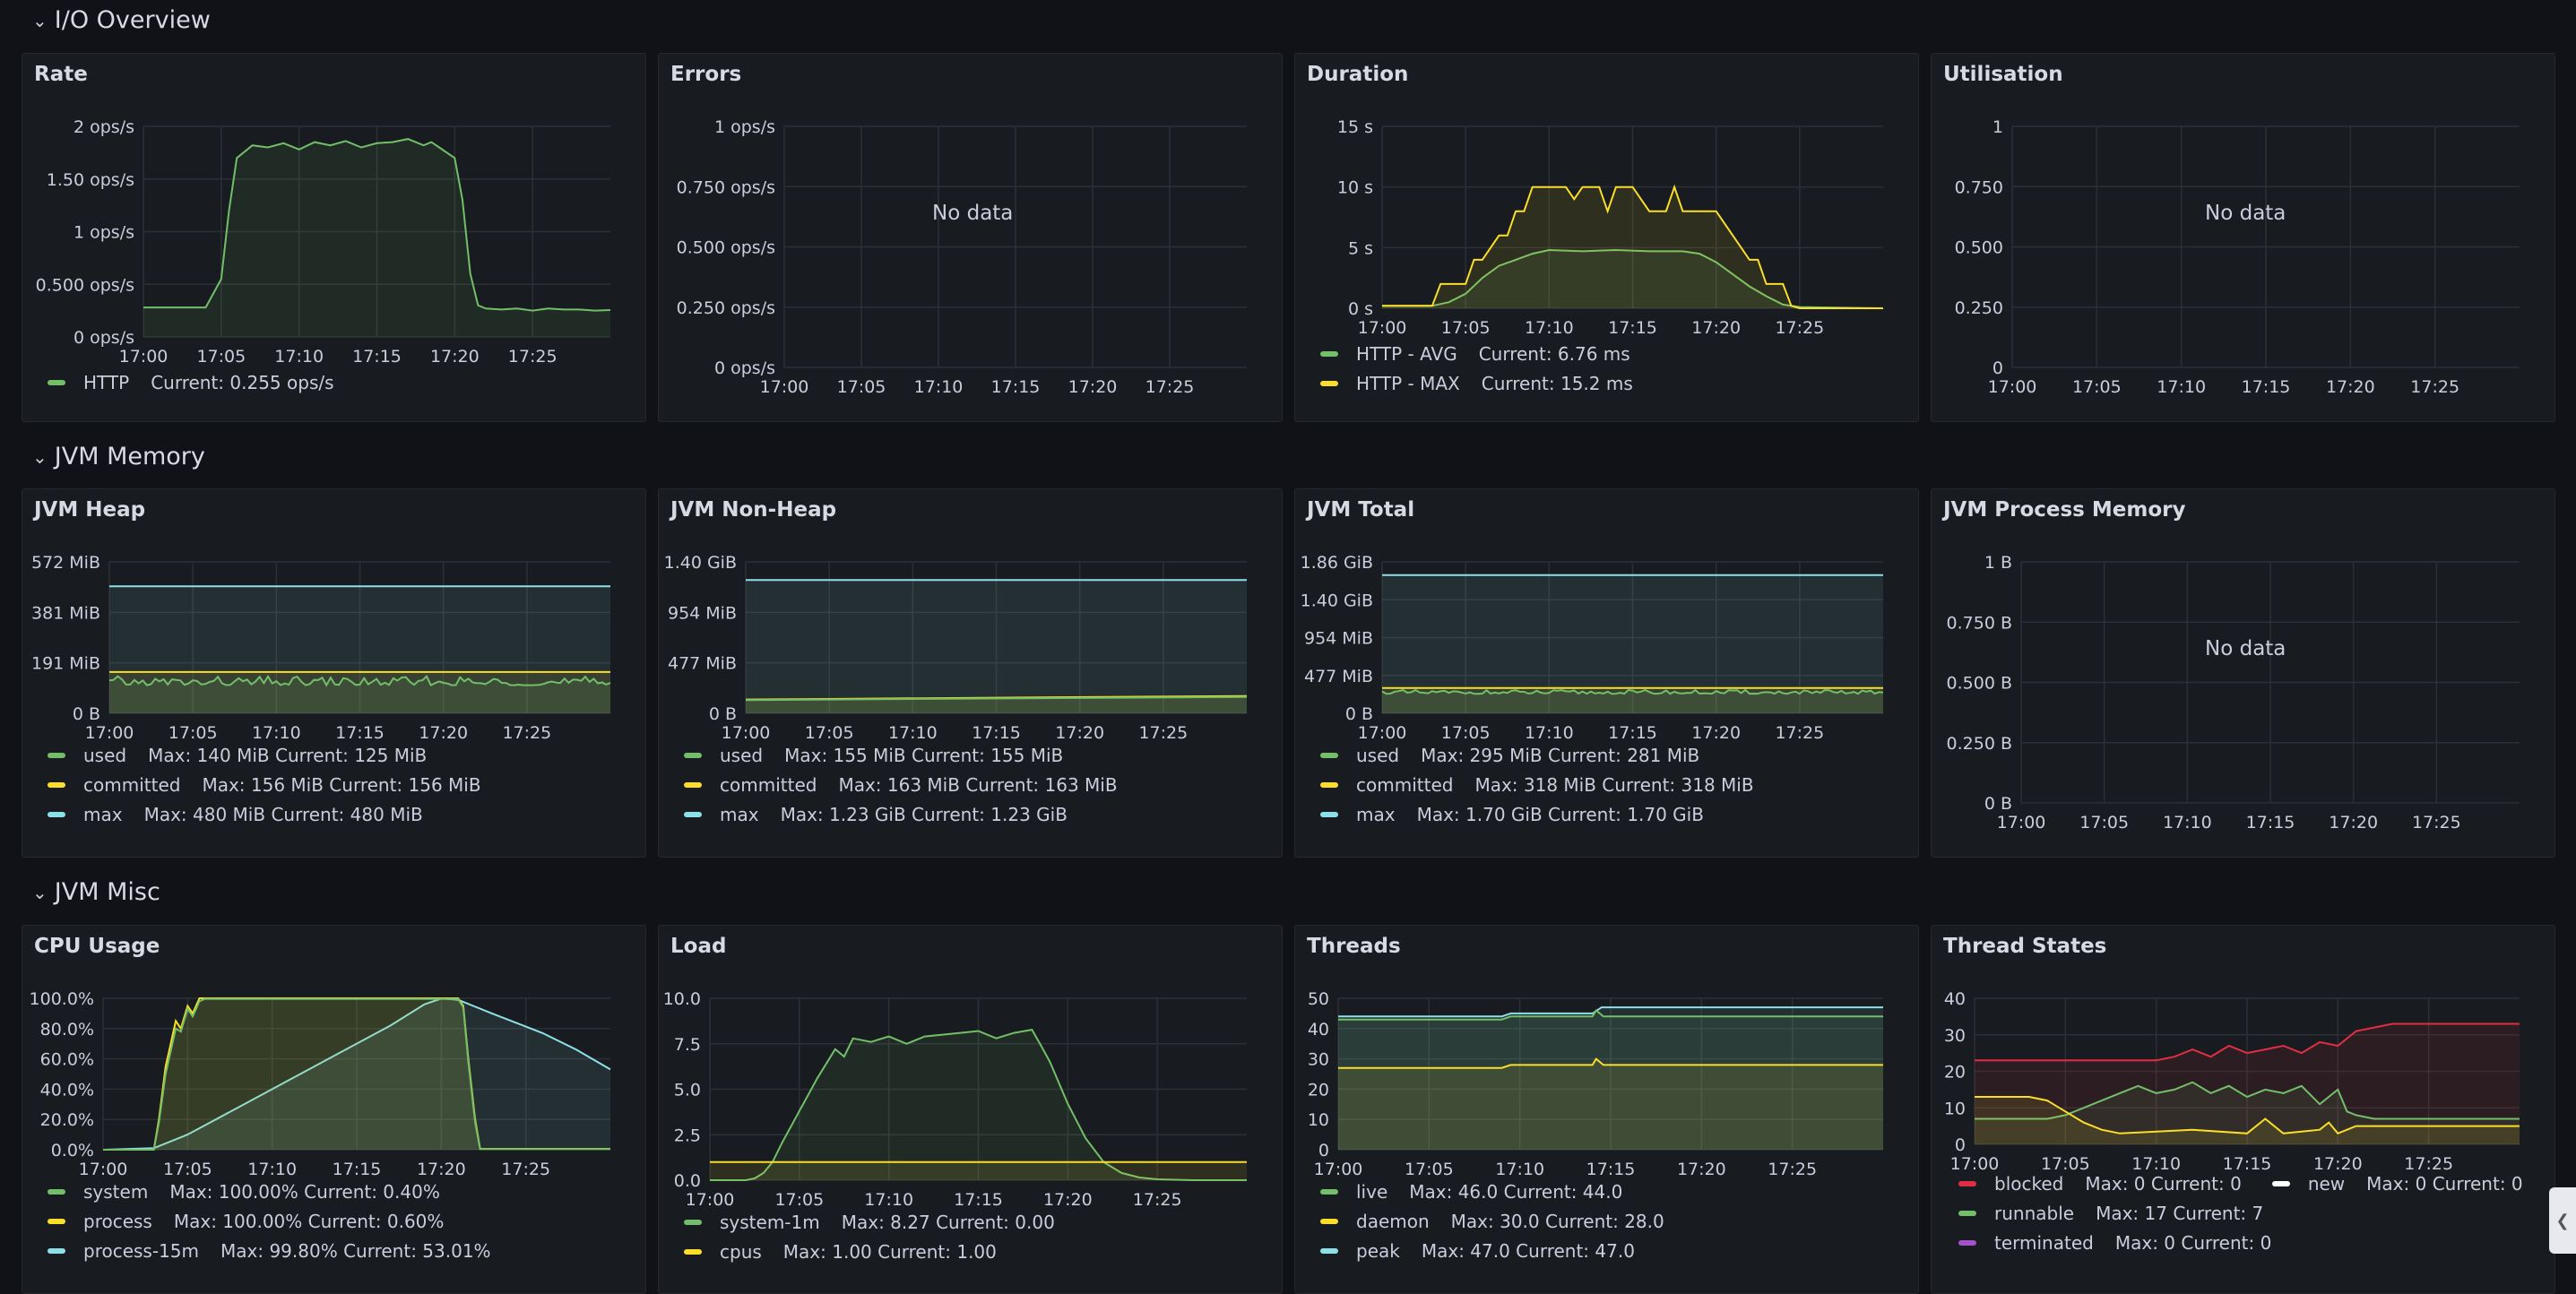  Describe the element at coordinates (973, 213) in the screenshot. I see `no-data-message: No data` at that location.